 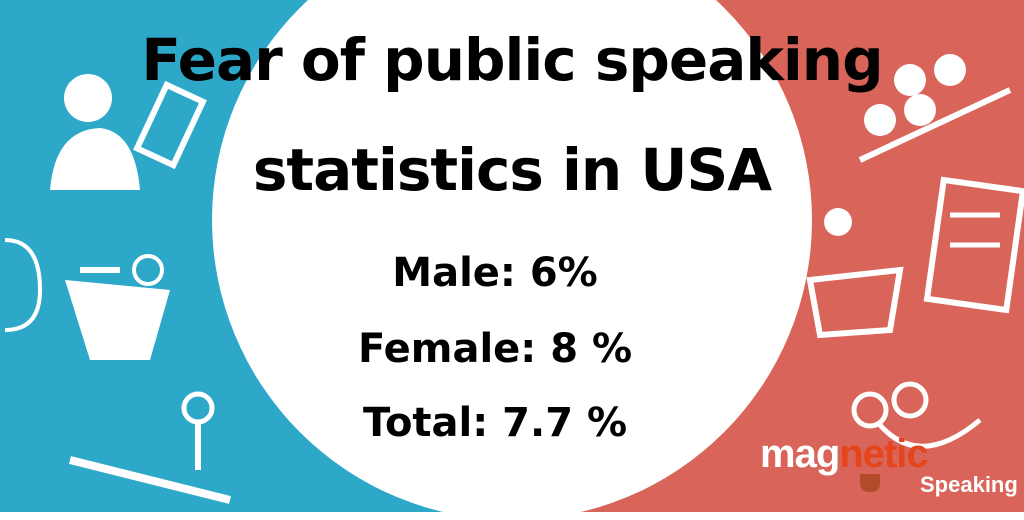 I want to click on cup-icon, so click(x=870, y=483).